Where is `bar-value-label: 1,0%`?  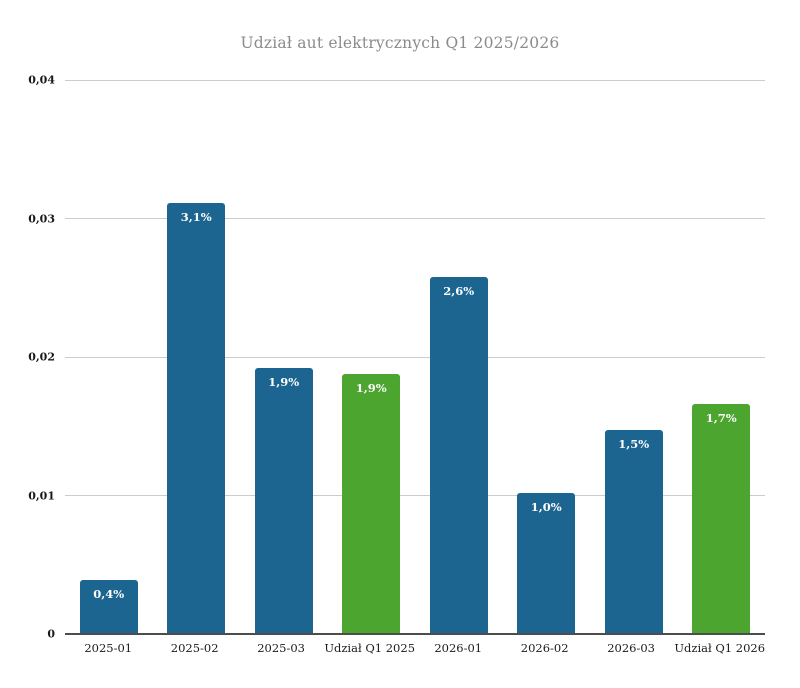
bar-value-label: 1,0% is located at coordinates (546, 506).